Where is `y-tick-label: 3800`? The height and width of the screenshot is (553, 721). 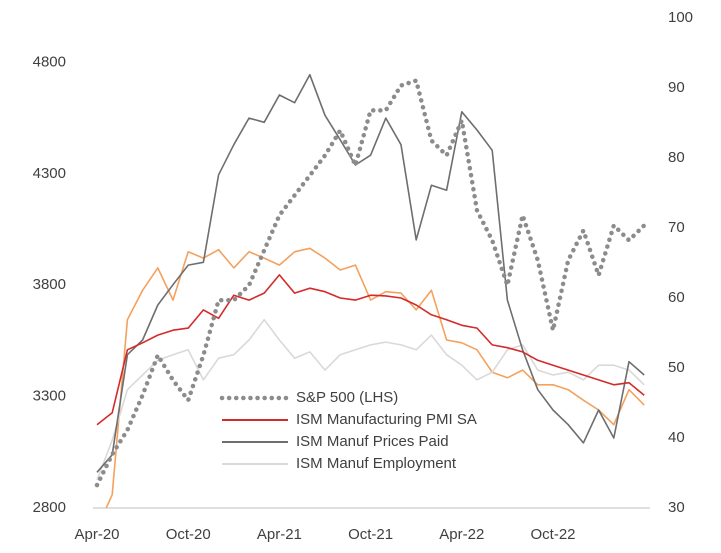 y-tick-label: 3800 is located at coordinates (49, 284).